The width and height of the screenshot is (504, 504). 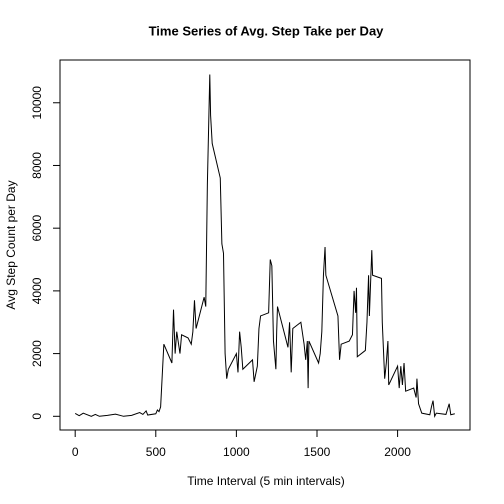 I want to click on x-tick-label: 2000, so click(x=397, y=452).